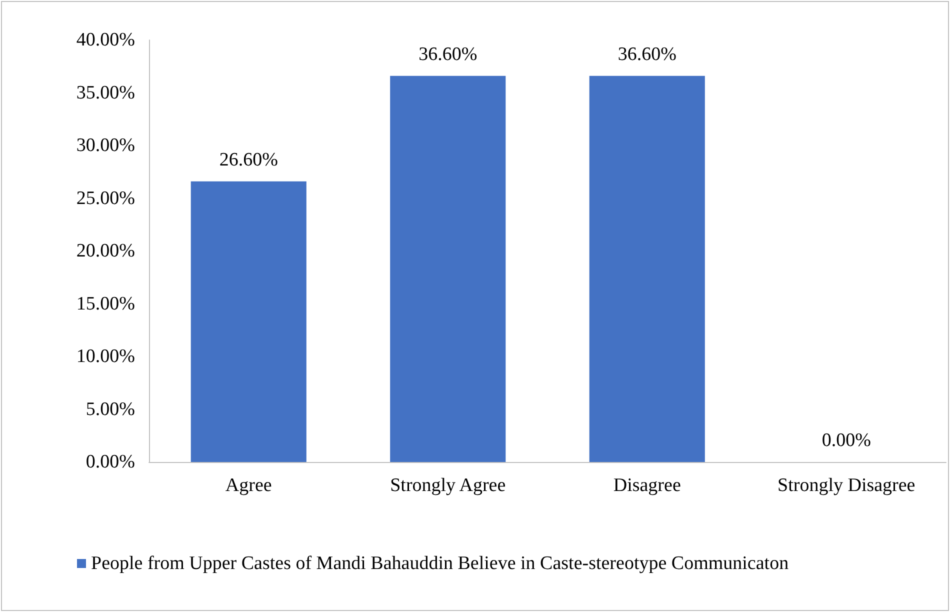  What do you see at coordinates (647, 485) in the screenshot?
I see `x-tick-label: Disagree` at bounding box center [647, 485].